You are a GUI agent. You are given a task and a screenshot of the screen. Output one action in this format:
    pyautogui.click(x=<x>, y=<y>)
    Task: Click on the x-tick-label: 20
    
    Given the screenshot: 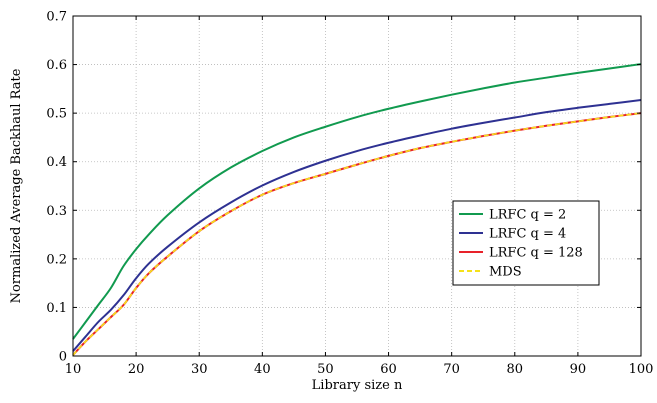 What is the action you would take?
    pyautogui.click(x=136, y=369)
    